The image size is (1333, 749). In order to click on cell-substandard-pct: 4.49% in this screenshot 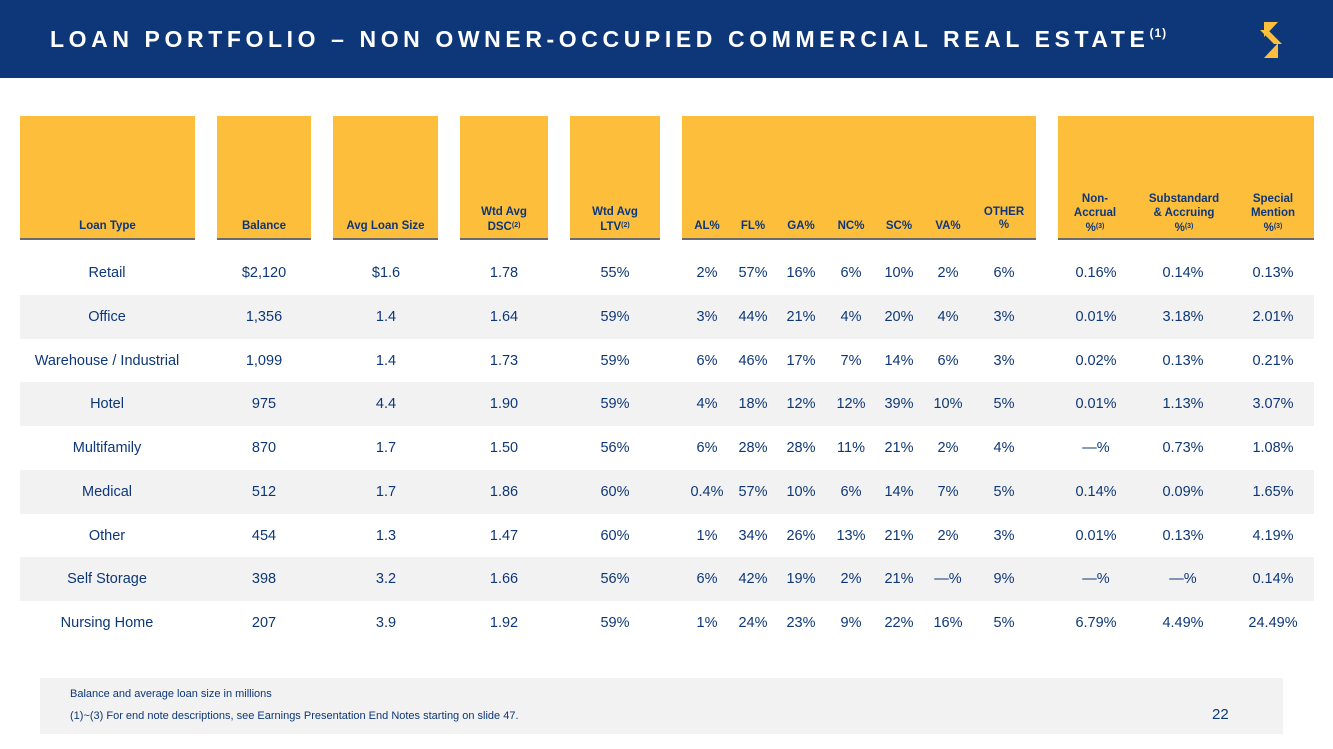, I will do `click(1183, 623)`.